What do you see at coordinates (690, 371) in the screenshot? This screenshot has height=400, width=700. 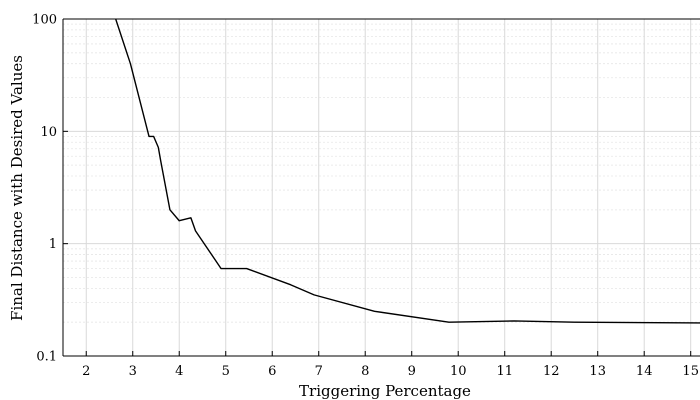 I see `x-tick-label: 15` at bounding box center [690, 371].